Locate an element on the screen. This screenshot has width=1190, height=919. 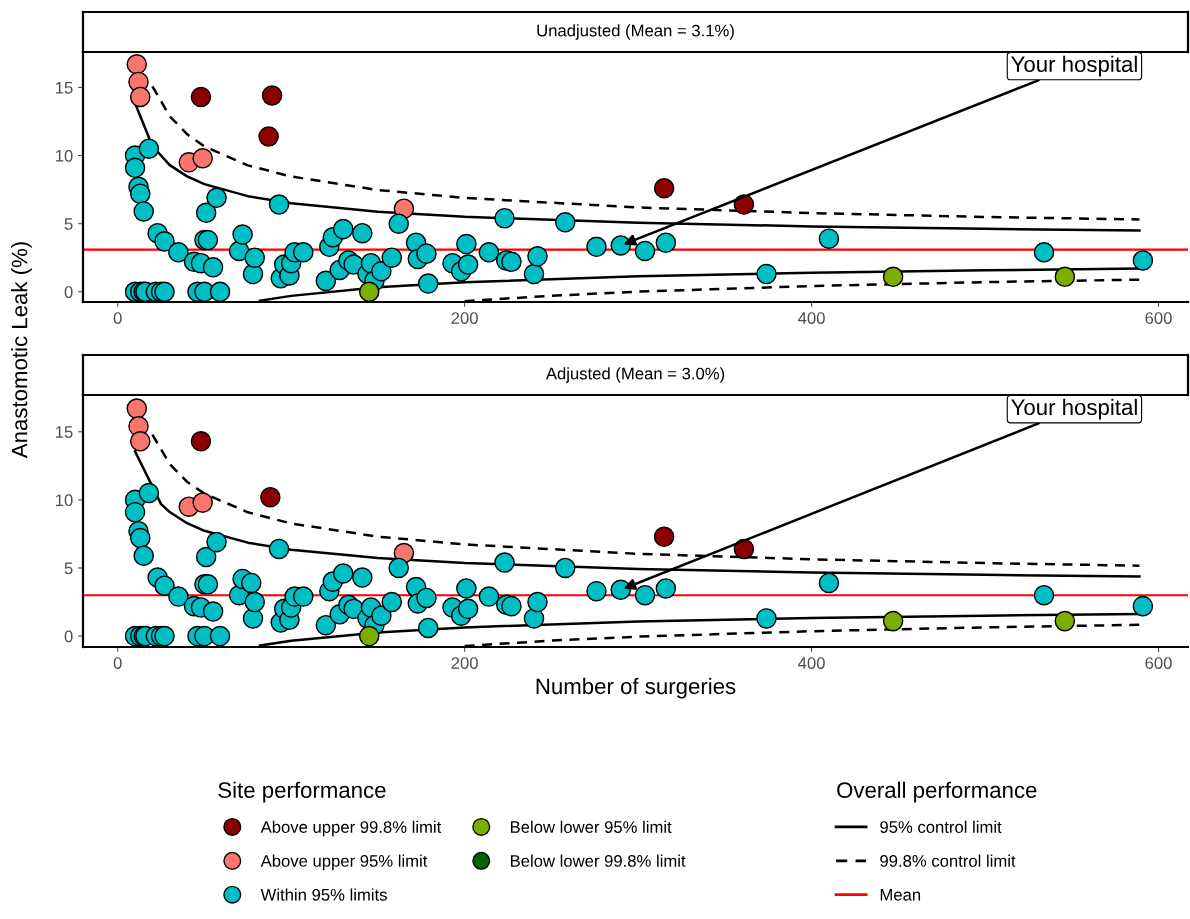
legend-label: Mean is located at coordinates (900, 895).